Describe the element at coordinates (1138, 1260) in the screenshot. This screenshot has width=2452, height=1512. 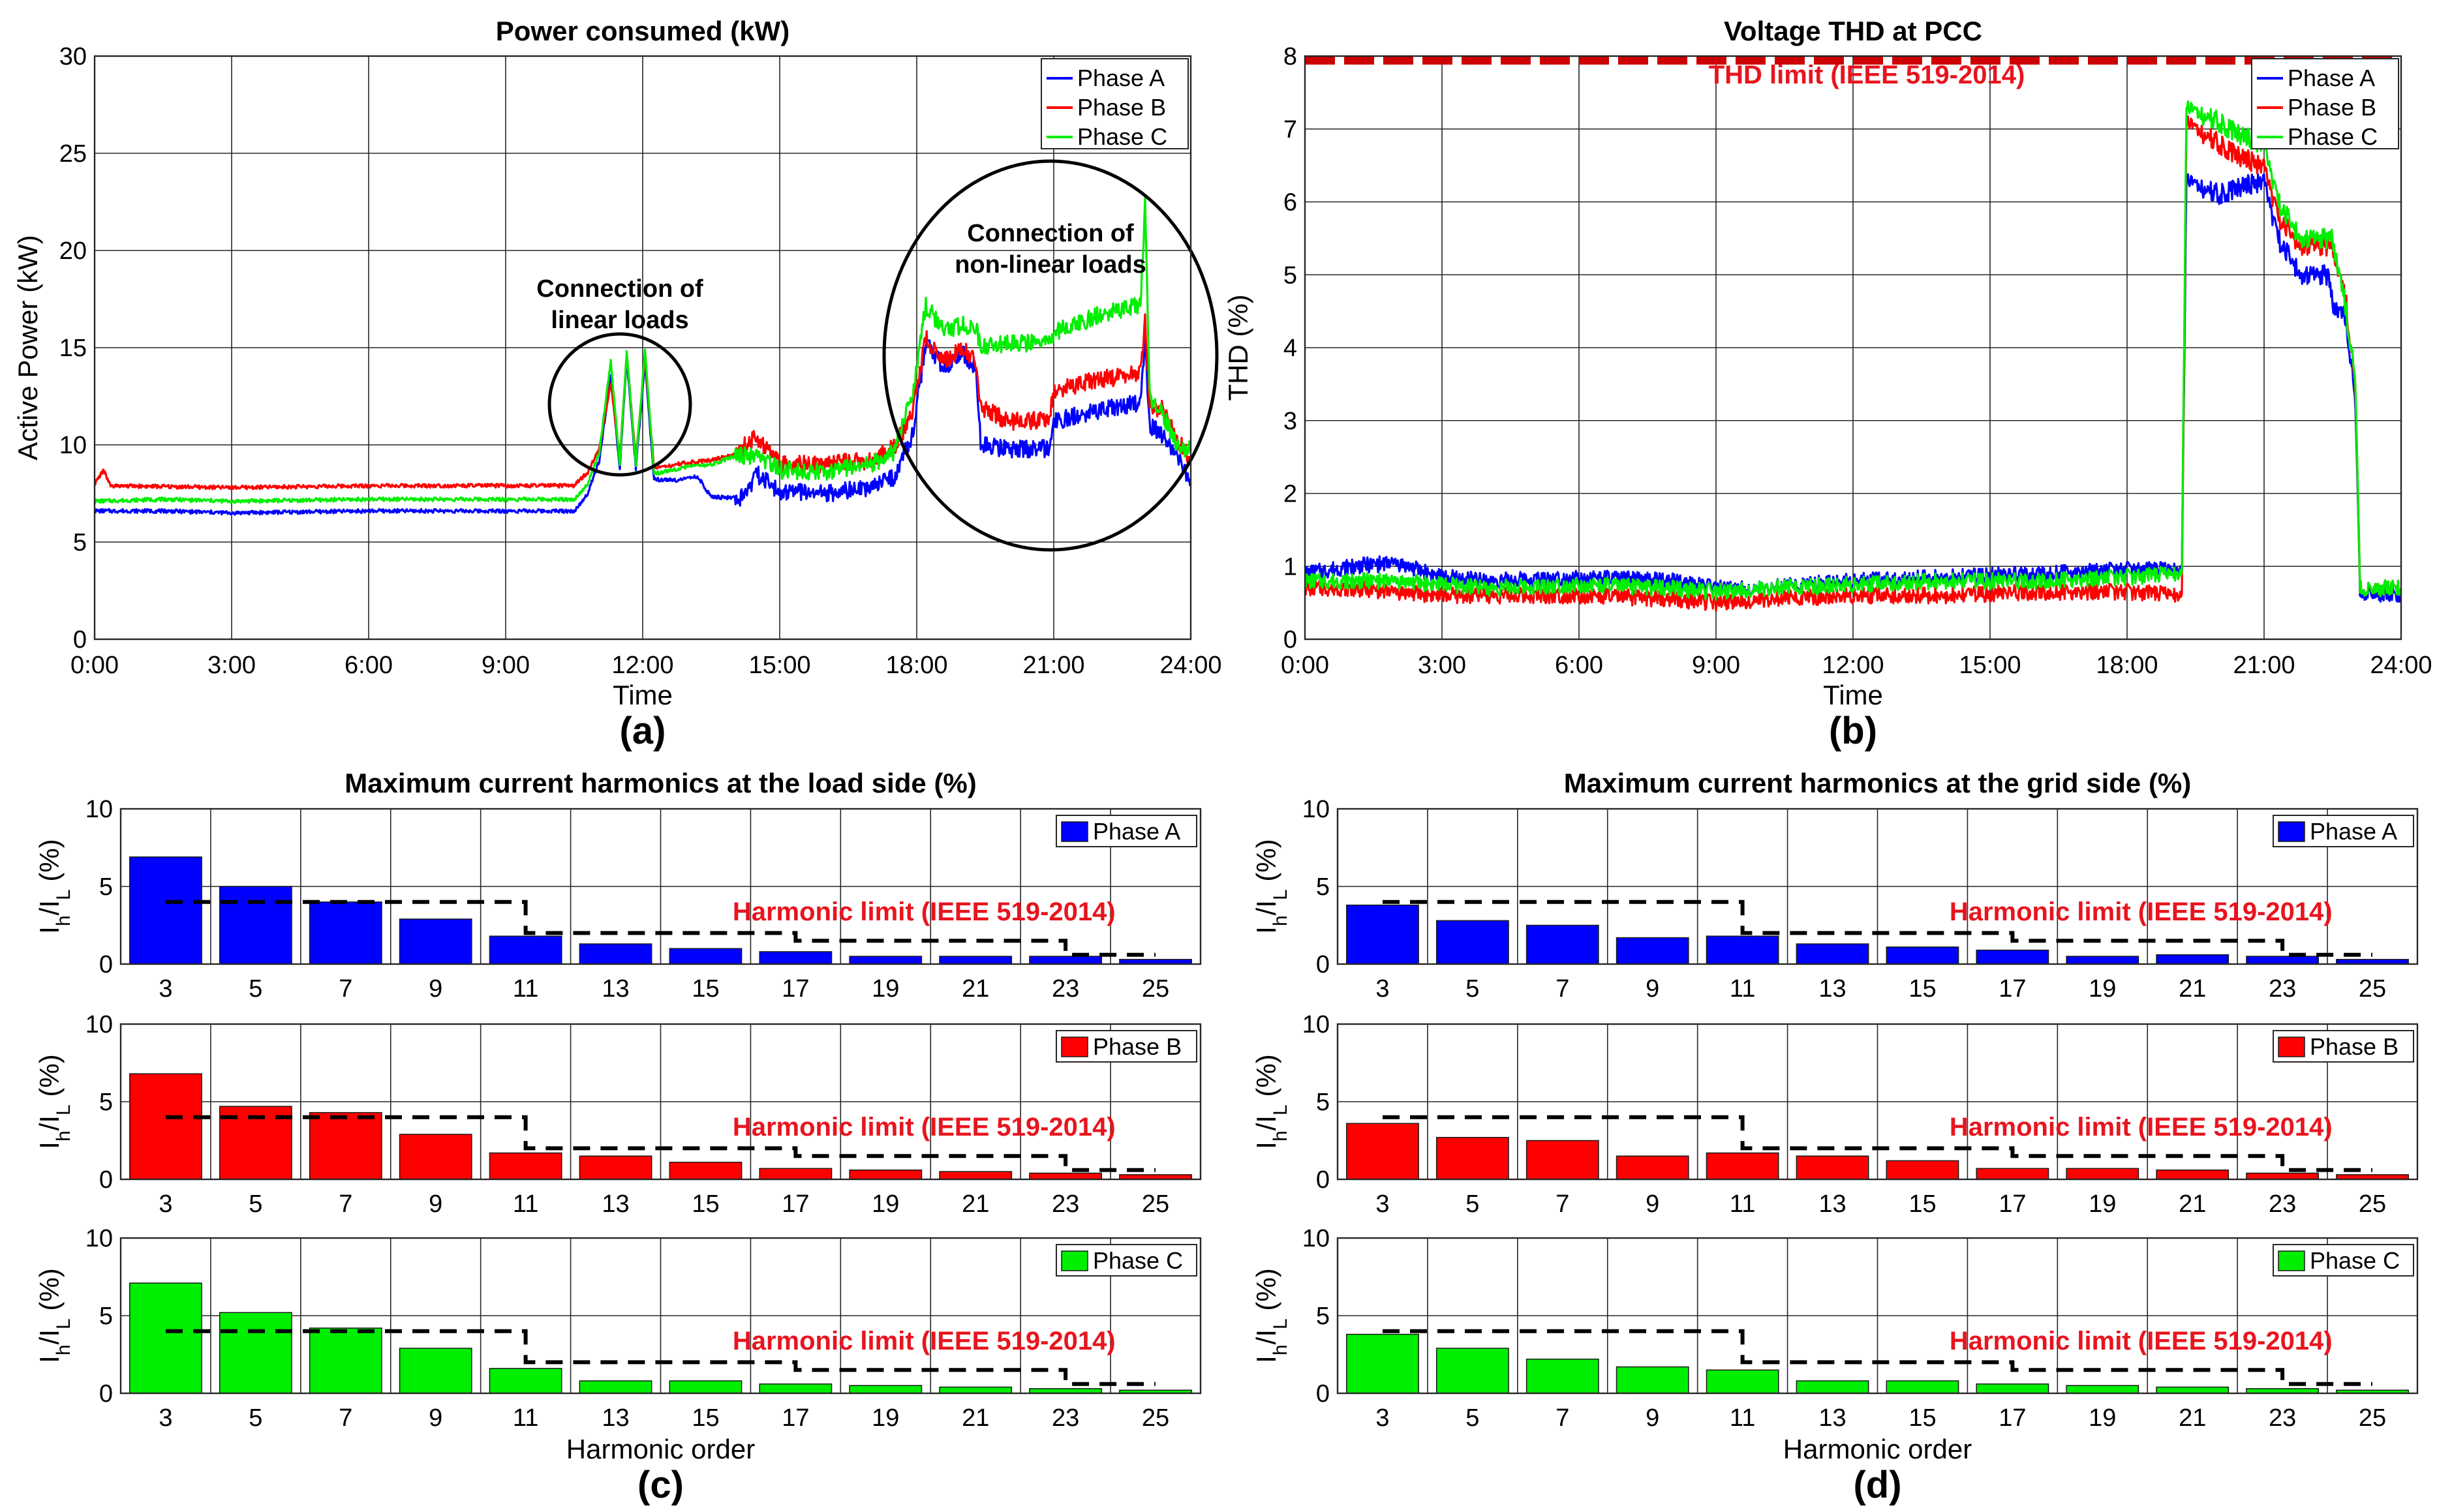
I see `legend-label: Phase C` at that location.